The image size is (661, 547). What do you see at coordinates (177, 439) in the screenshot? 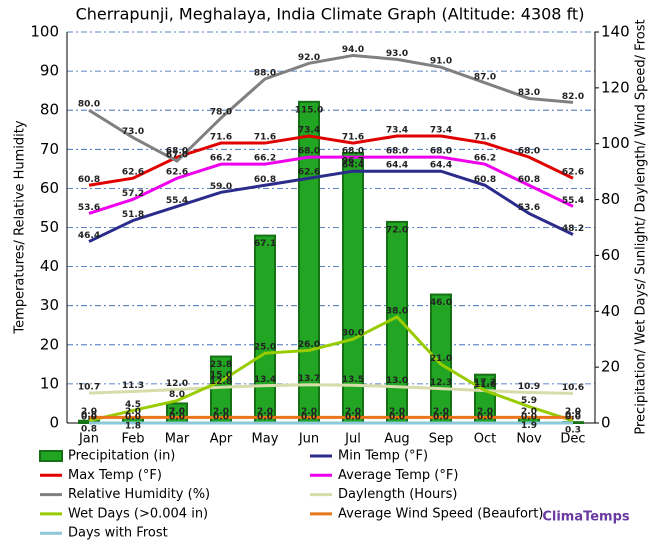
I see `x-tick-label: Mar` at bounding box center [177, 439].